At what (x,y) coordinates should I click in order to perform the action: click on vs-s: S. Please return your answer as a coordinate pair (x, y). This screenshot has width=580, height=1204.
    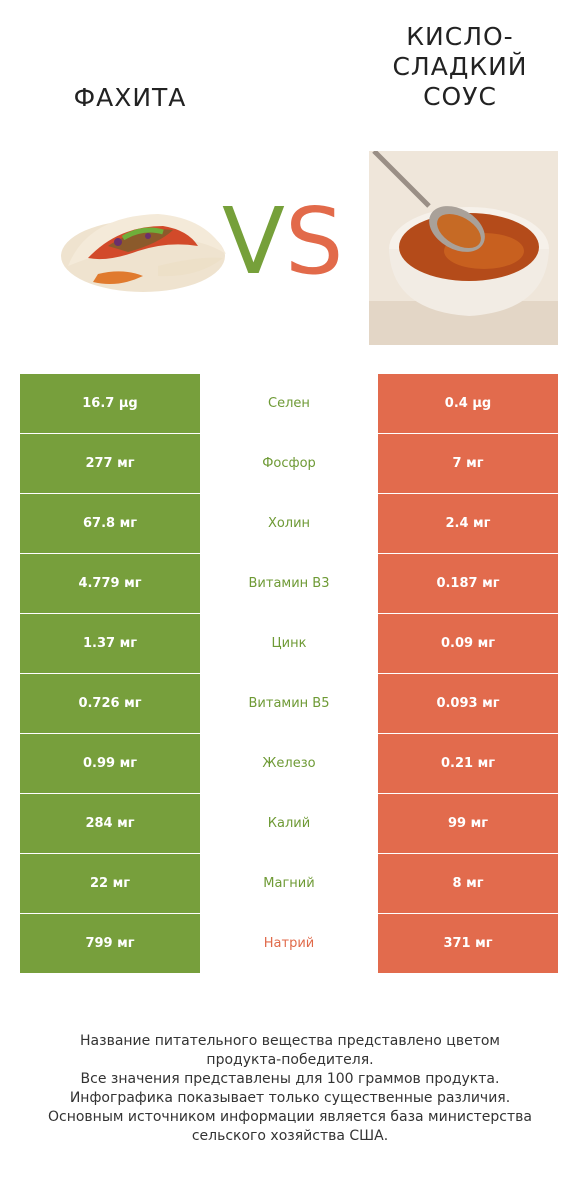
    Looking at the image, I should click on (314, 241).